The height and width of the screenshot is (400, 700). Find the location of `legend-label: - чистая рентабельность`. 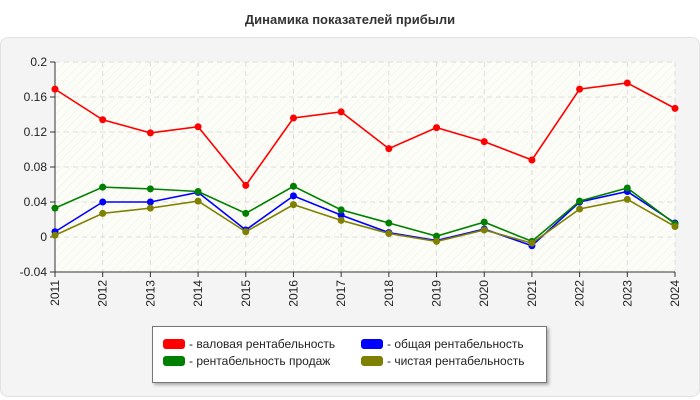

legend-label: - чистая рентабельность is located at coordinates (456, 361).